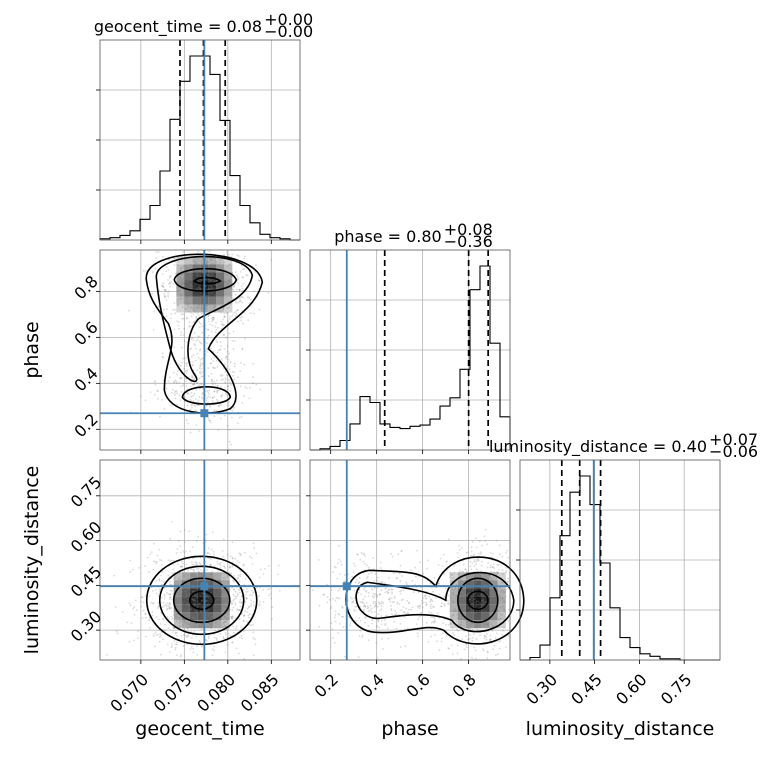 This screenshot has width=760, height=760. I want to click on x-tick-label: 0.75, so click(676, 689).